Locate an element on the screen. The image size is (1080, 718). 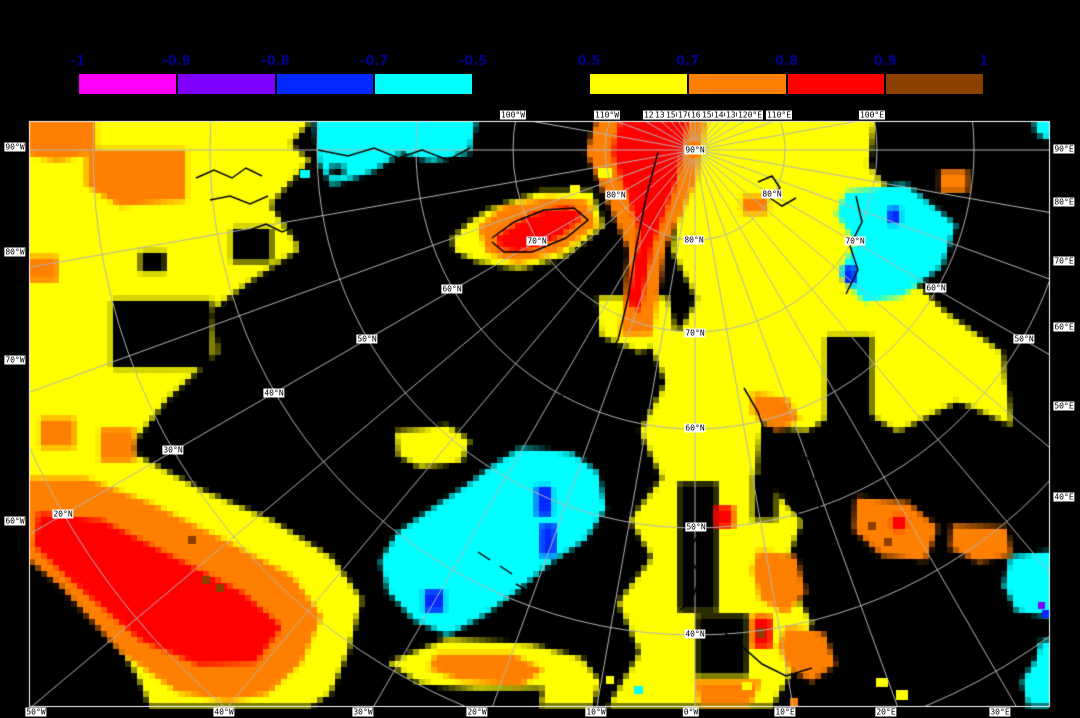
graticule-label-90N-0: 90°N is located at coordinates (695, 150).